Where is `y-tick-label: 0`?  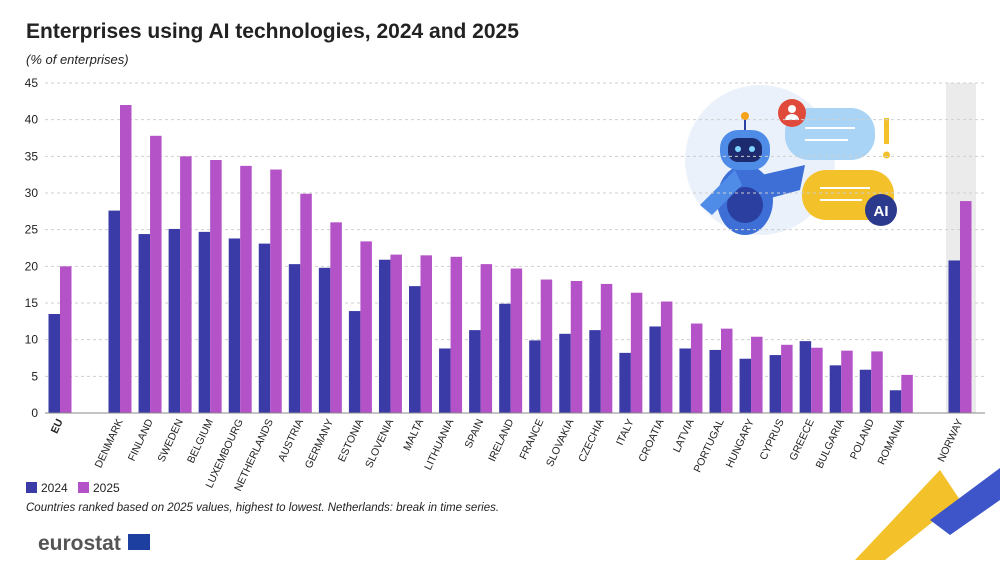
y-tick-label: 0 is located at coordinates (34, 413).